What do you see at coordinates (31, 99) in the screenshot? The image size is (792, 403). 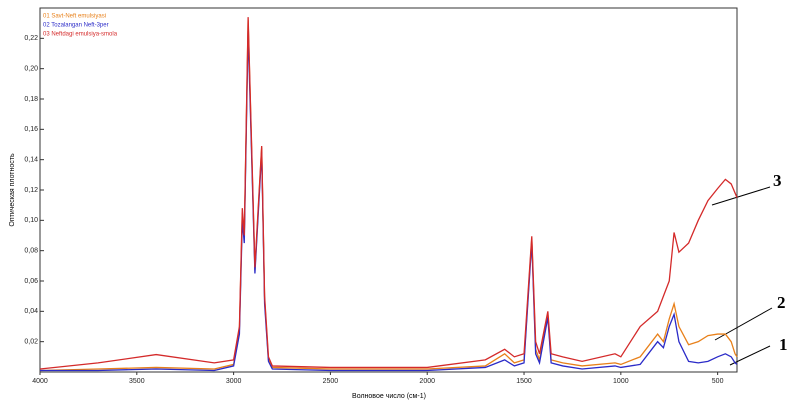 I see `y-tick-label: 0,18` at bounding box center [31, 99].